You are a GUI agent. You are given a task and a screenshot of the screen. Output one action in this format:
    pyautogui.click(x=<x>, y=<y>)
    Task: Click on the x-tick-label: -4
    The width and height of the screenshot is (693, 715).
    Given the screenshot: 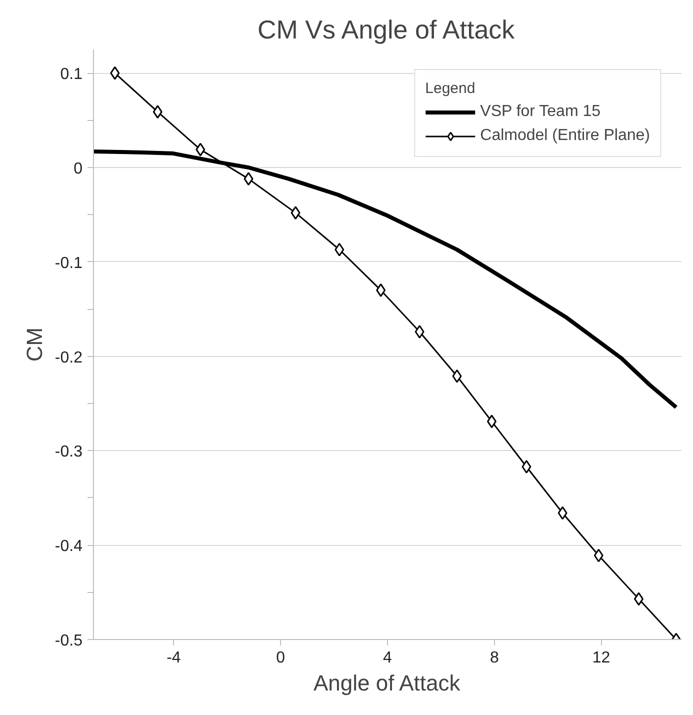 What is the action you would take?
    pyautogui.click(x=173, y=658)
    